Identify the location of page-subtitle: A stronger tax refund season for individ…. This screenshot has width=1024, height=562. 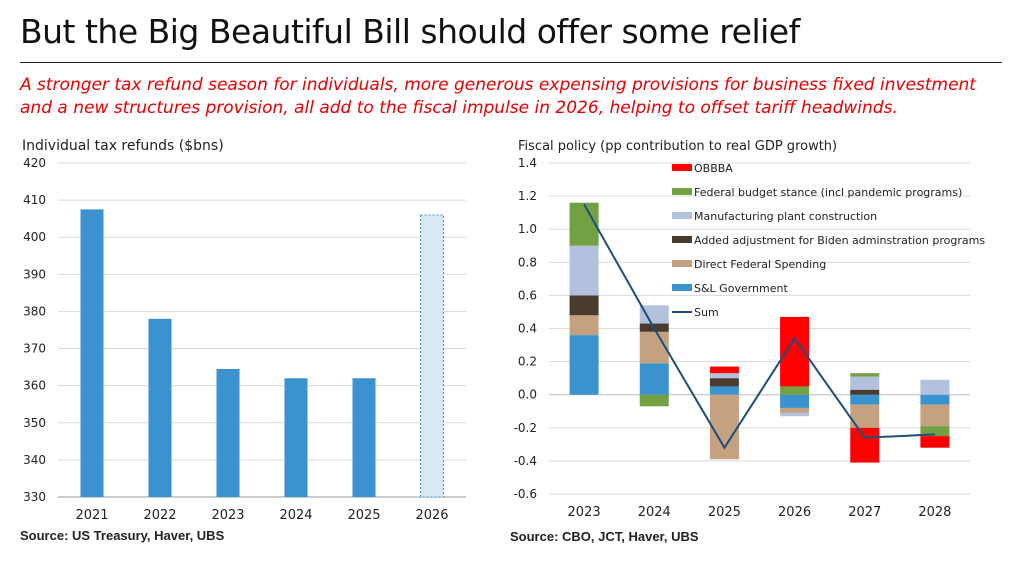
(498, 96).